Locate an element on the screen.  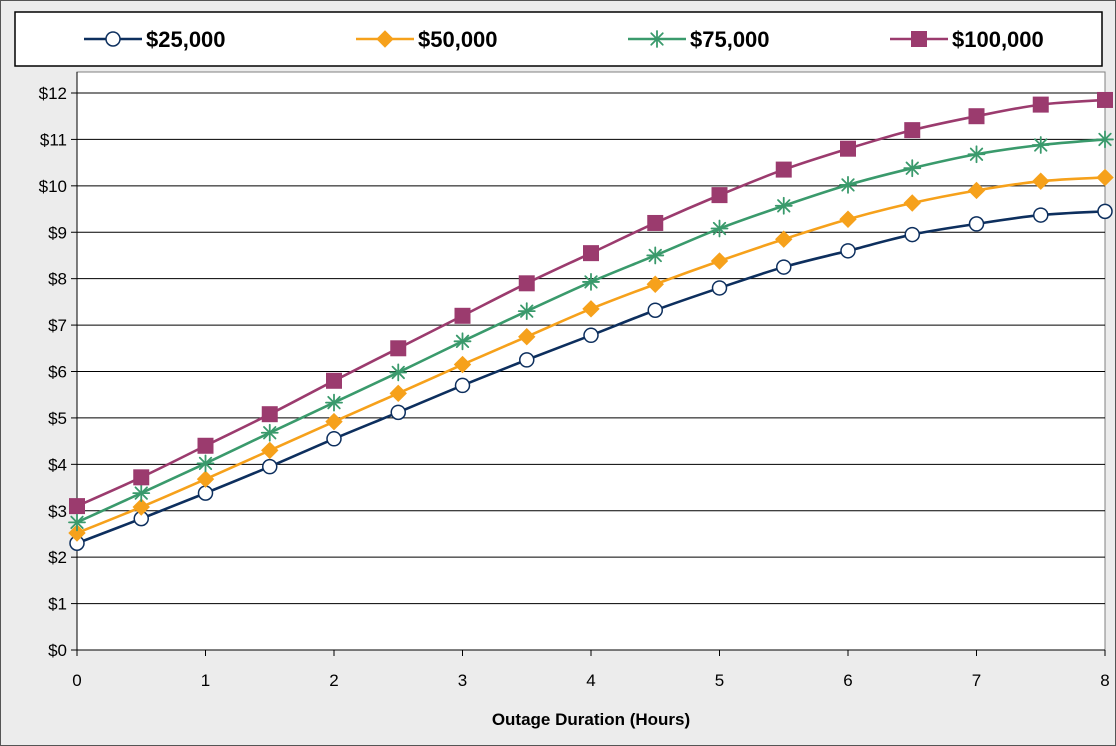
legend: $25,000 $50,000 $75,000 $100,000 is located at coordinates (564, 39).